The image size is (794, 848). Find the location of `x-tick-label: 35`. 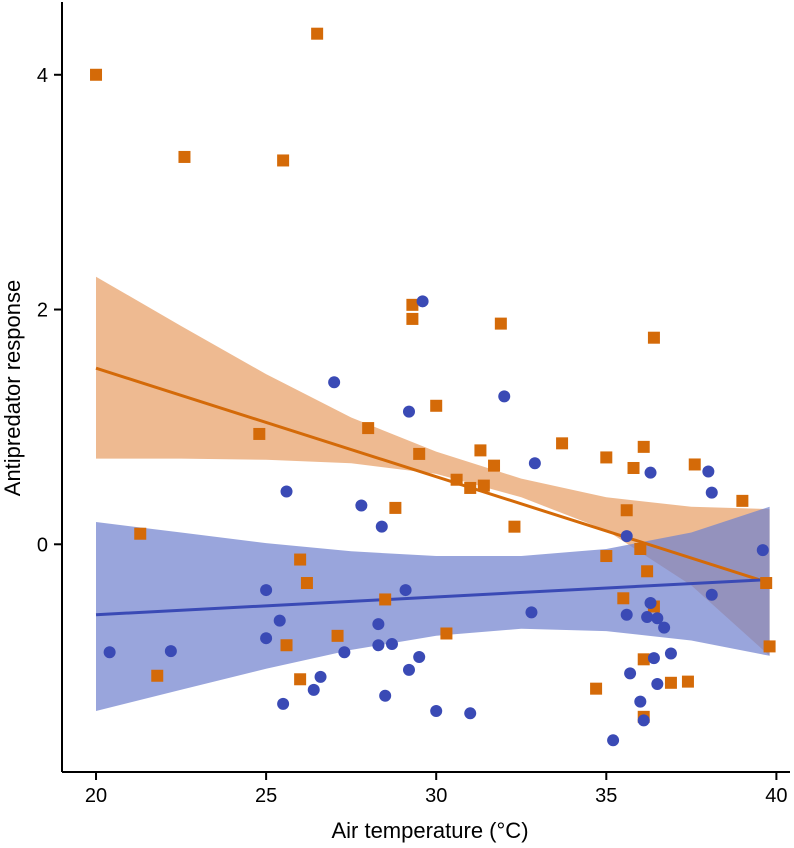

x-tick-label: 35 is located at coordinates (606, 796).